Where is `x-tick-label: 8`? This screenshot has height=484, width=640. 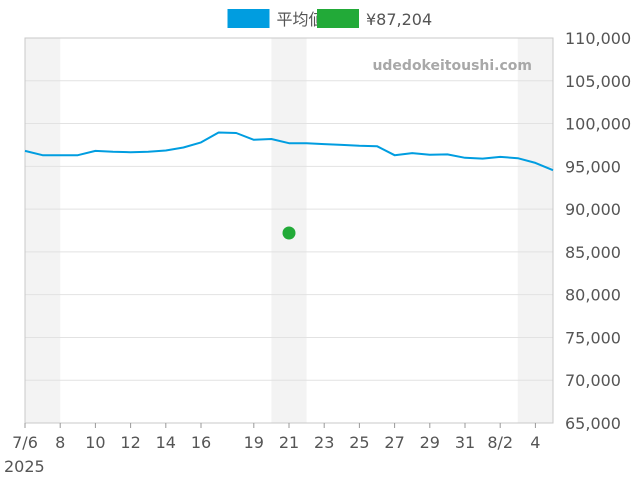 x-tick-label: 8 is located at coordinates (60, 442).